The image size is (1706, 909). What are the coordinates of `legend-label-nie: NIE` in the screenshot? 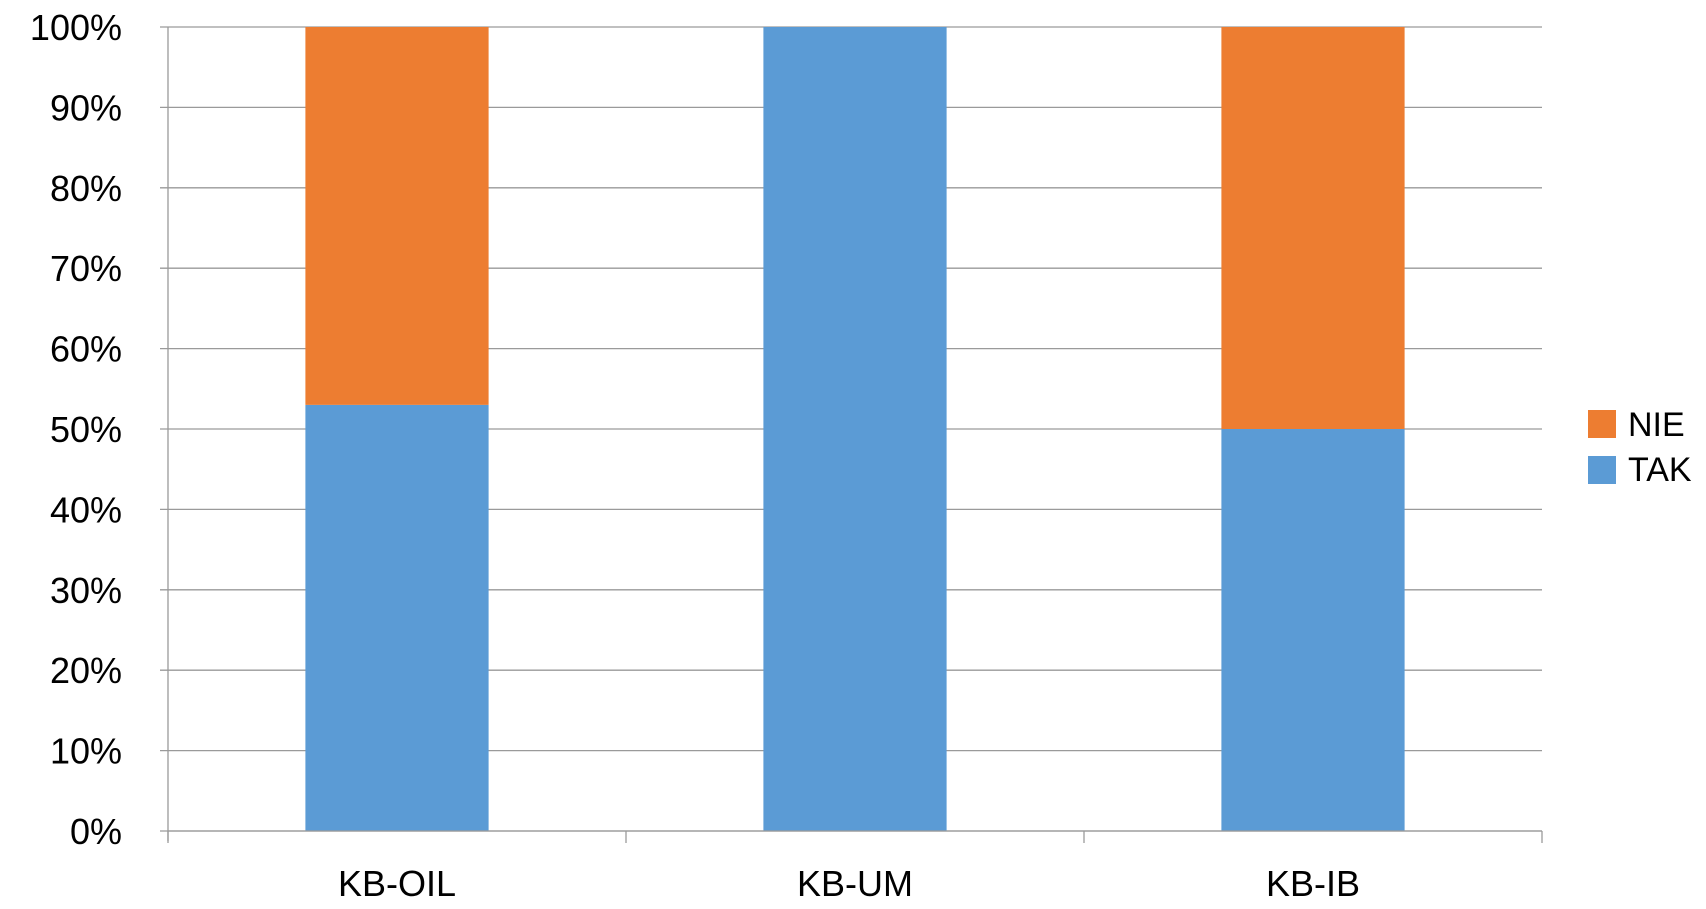 It's located at (1656, 425).